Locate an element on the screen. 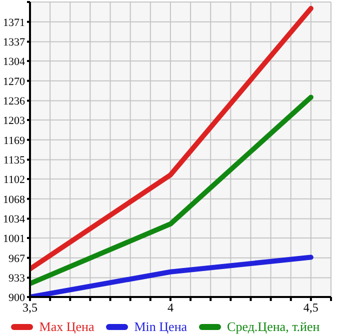  legend-label: Min Цена is located at coordinates (160, 327).